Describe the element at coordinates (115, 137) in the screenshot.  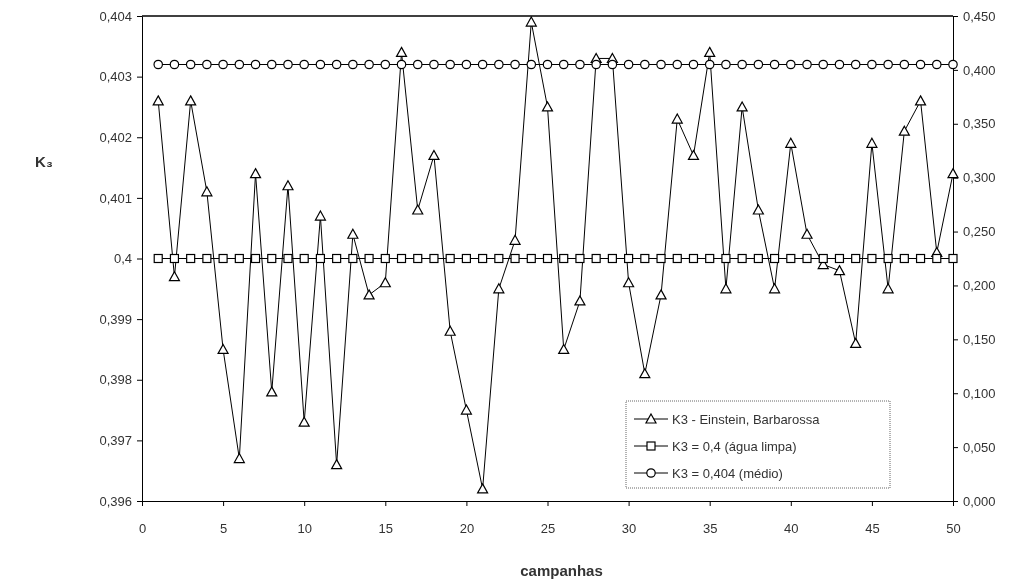
I see `y-tick-label: 0,402` at that location.